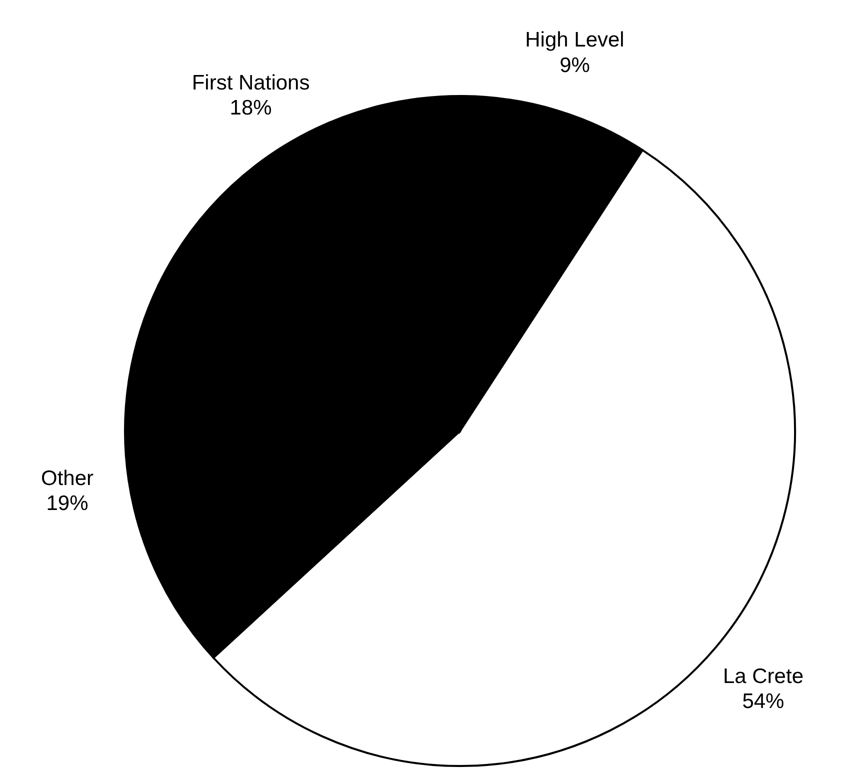 This screenshot has width=848, height=780. Describe the element at coordinates (67, 478) in the screenshot. I see `slice-label: Other` at that location.